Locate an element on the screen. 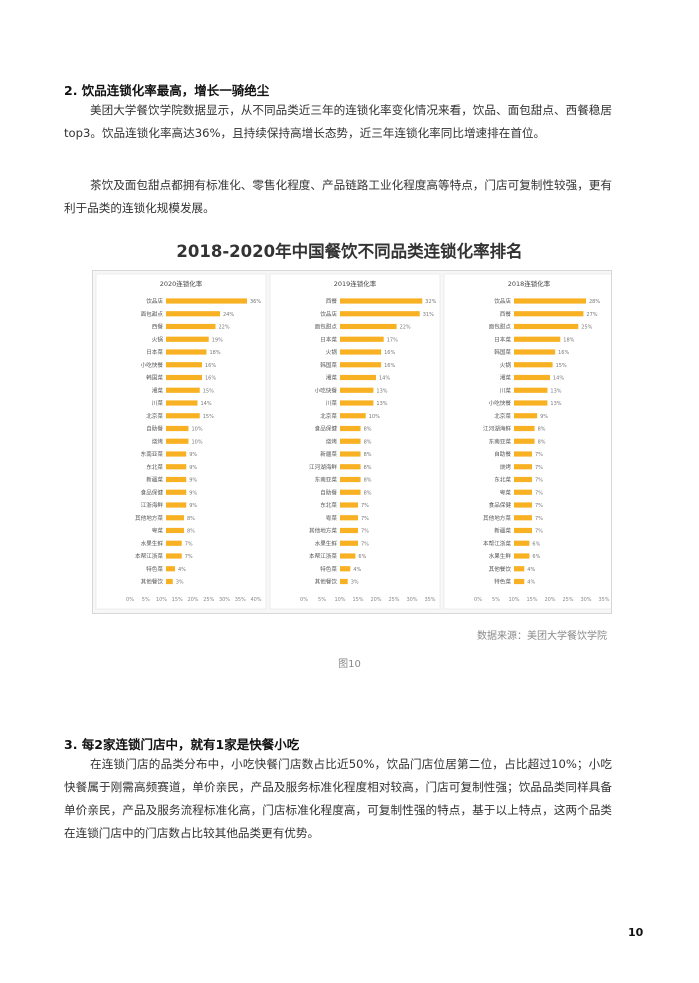 The width and height of the screenshot is (699, 983). chart-1-category-label: 西餐 is located at coordinates (158, 327).